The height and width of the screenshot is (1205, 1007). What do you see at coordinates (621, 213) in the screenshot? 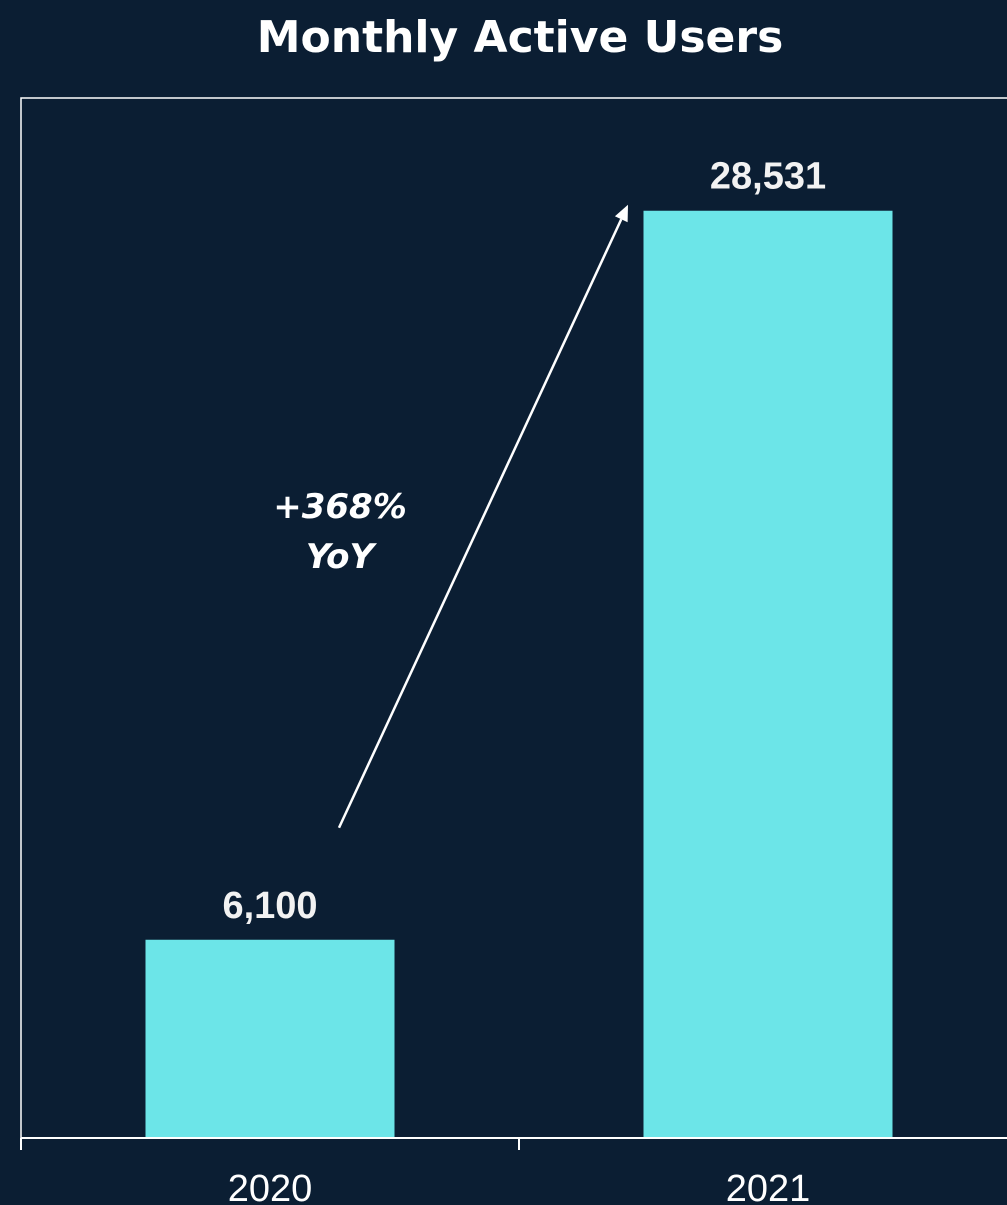
I see `growth-arrowhead-icon` at bounding box center [621, 213].